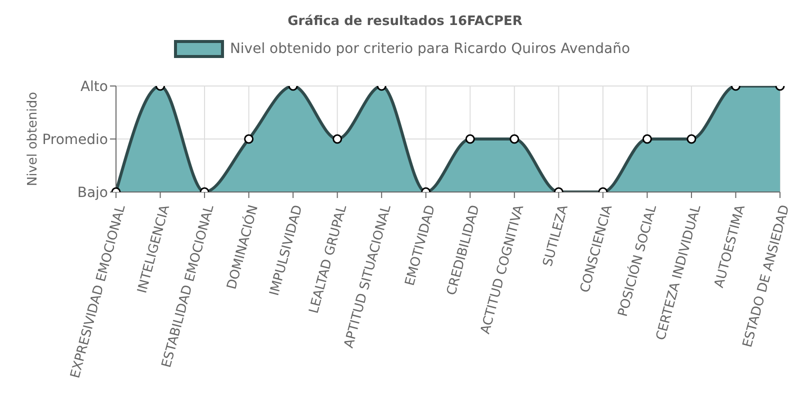 The height and width of the screenshot is (405, 810). What do you see at coordinates (75, 140) in the screenshot?
I see `text: Promedio` at bounding box center [75, 140].